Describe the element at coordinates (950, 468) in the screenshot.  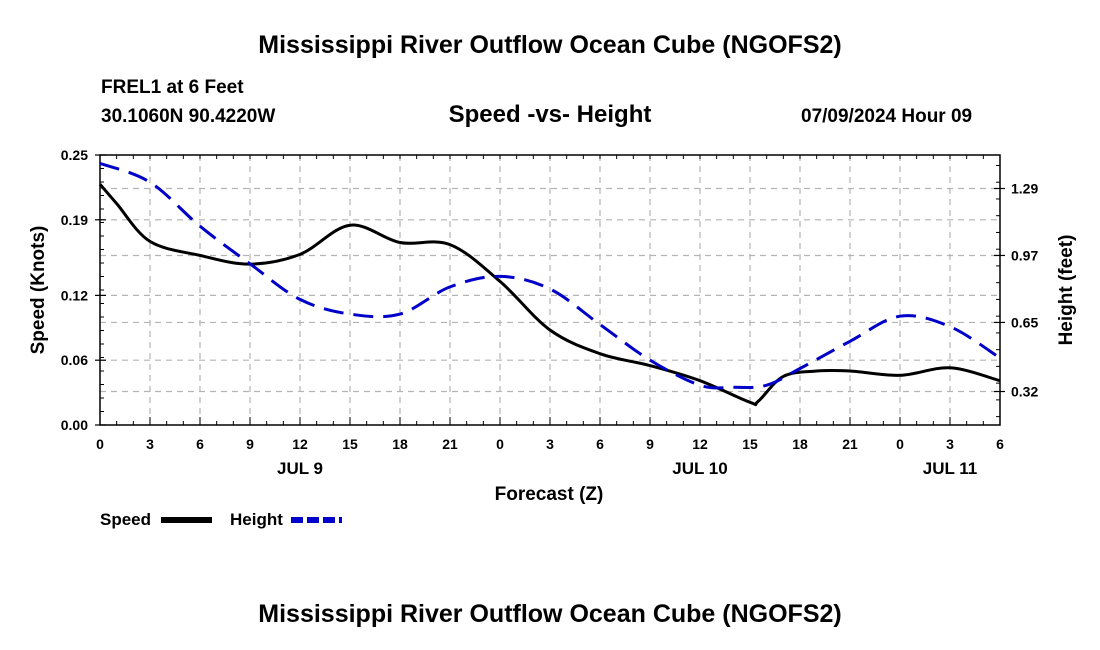
I see `x-date-label: JUL 11` at that location.